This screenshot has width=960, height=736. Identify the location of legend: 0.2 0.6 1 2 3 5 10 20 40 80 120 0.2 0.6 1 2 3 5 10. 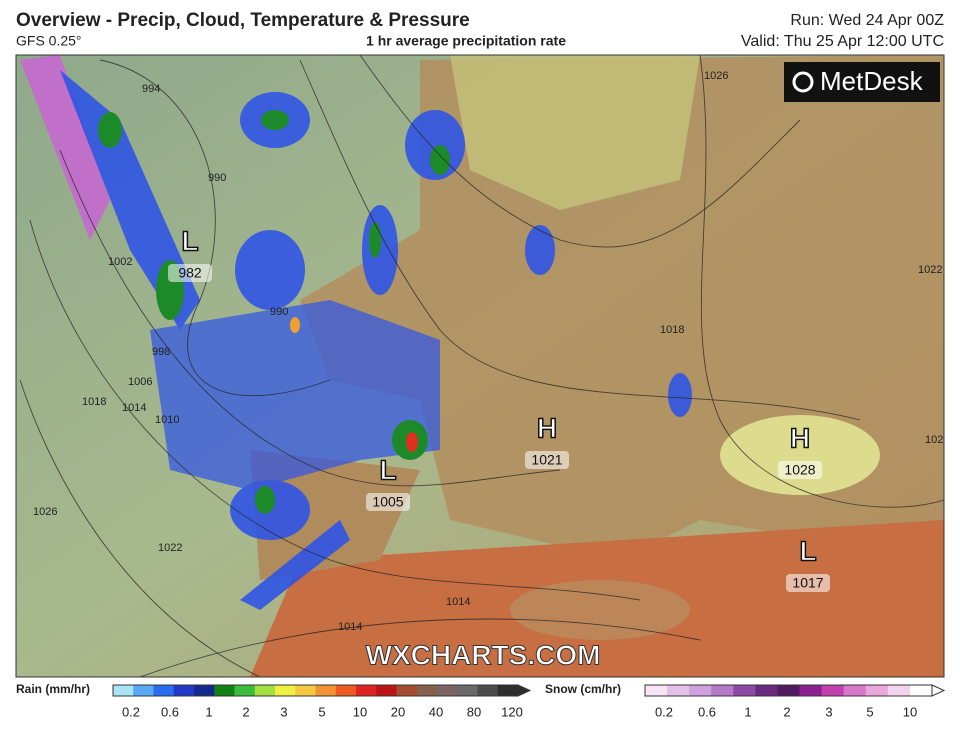
(529, 701).